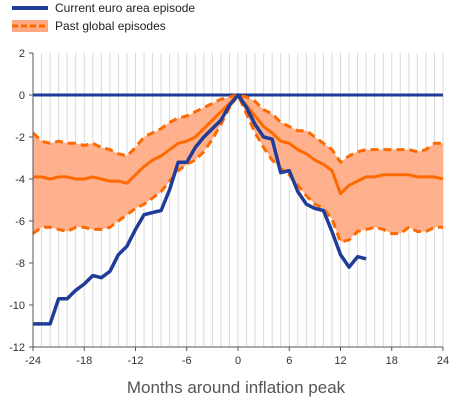 This screenshot has height=414, width=473. I want to click on x-tick-label: 18, so click(392, 361).